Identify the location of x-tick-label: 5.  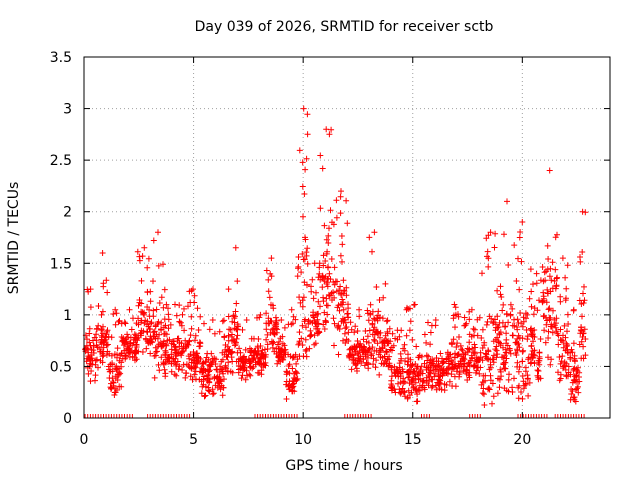
(193, 440).